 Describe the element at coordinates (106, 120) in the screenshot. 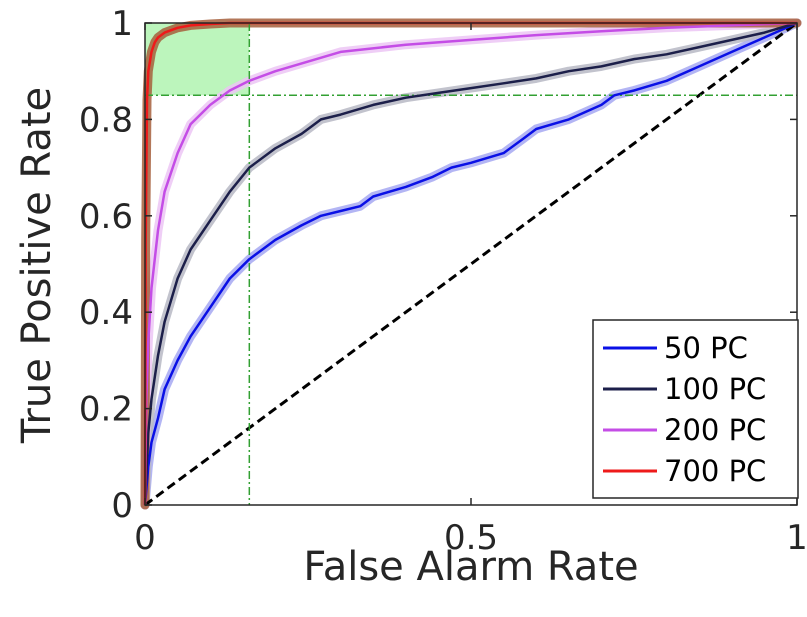

I see `y-tick-label: 0.8` at that location.